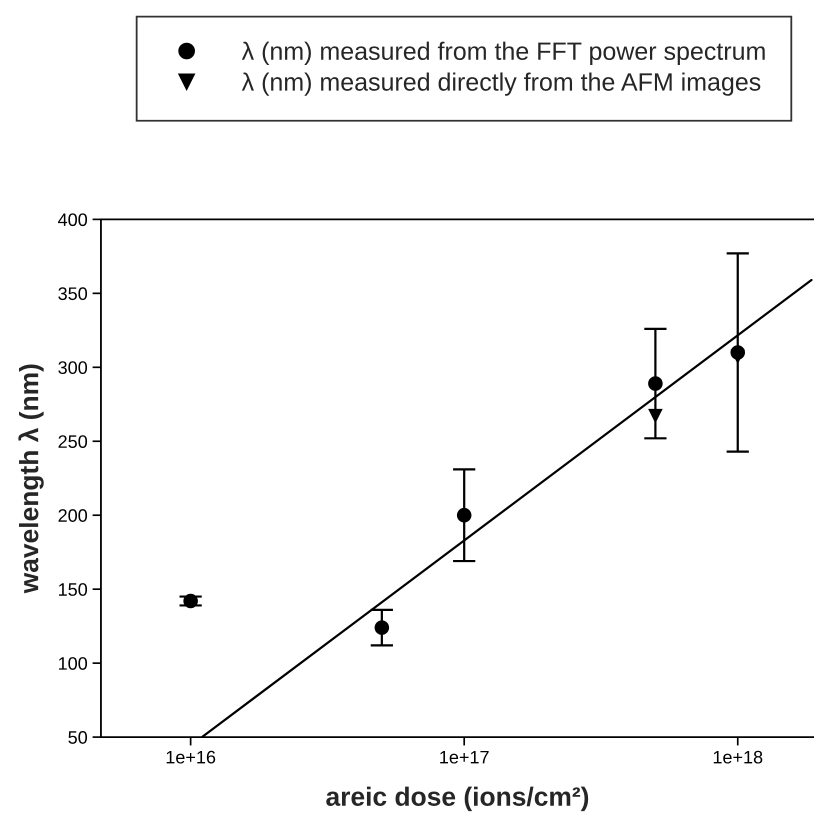  I want to click on x-tick-label: 1e+18, so click(738, 757).